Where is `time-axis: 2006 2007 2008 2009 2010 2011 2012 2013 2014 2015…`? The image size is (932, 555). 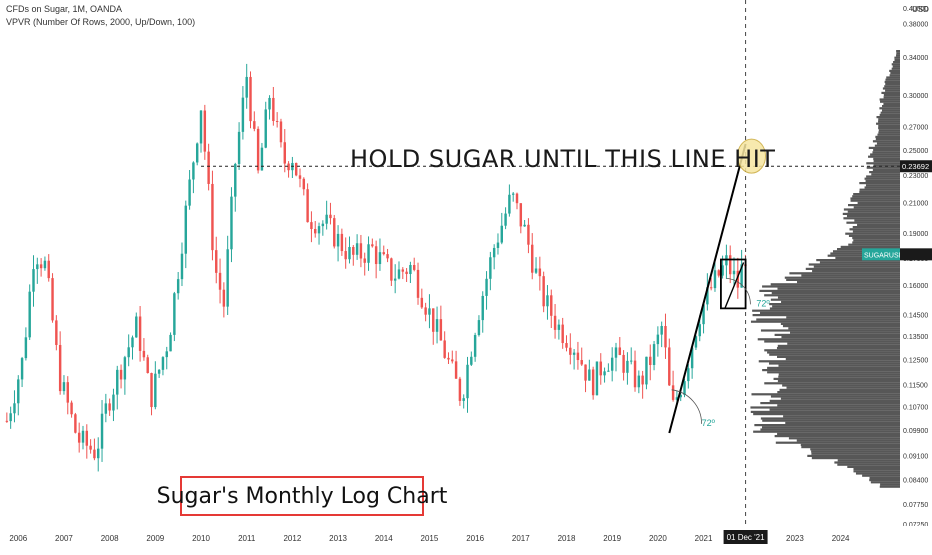
time-axis: 2006 2007 2008 2009 2010 2011 2012 2013 2014 2015… is located at coordinates (466, 538).